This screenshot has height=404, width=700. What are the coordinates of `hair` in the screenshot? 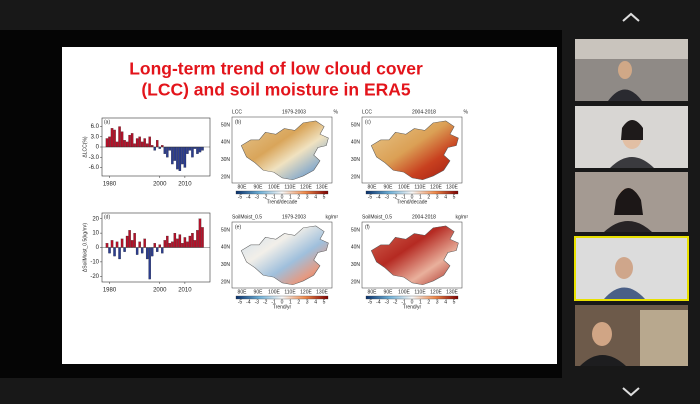 It's located at (628, 201).